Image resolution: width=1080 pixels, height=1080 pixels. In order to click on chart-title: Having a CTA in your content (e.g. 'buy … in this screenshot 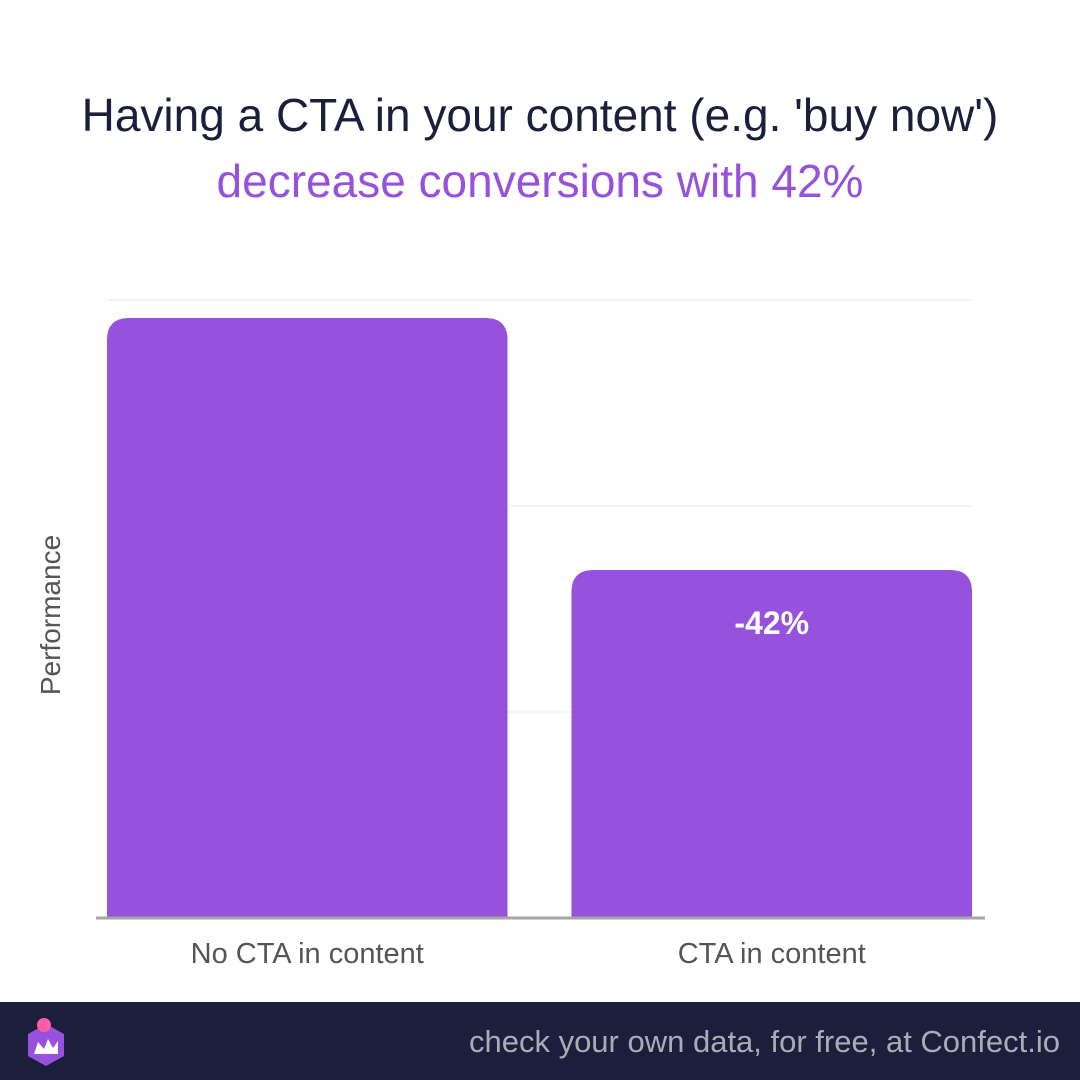, I will do `click(540, 148)`.